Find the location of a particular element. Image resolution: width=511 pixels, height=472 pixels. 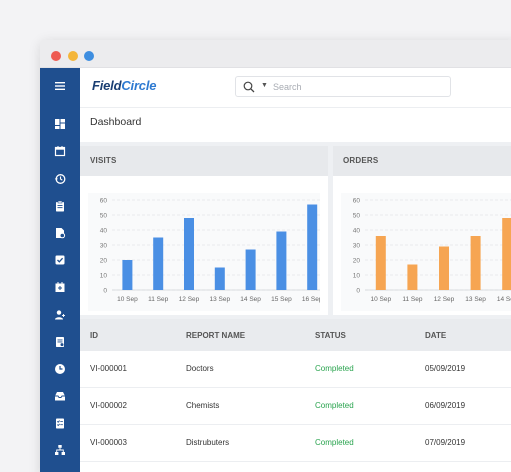

sidebar-item-organization is located at coordinates (60, 450).